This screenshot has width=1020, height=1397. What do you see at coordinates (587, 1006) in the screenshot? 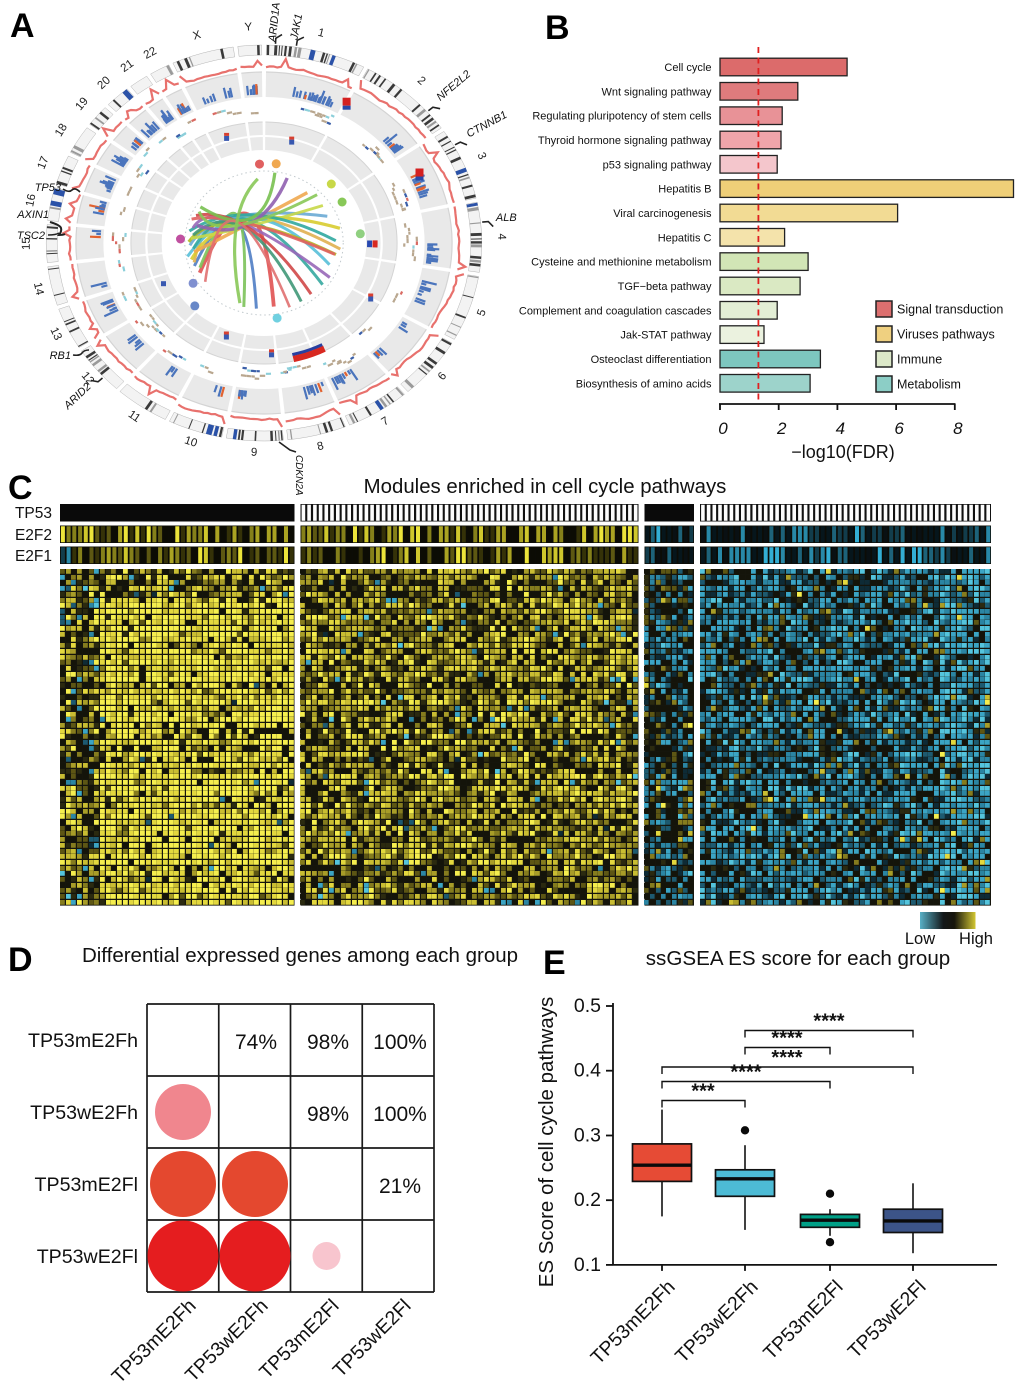
I see `svg-text: 0.5` at bounding box center [587, 1006].